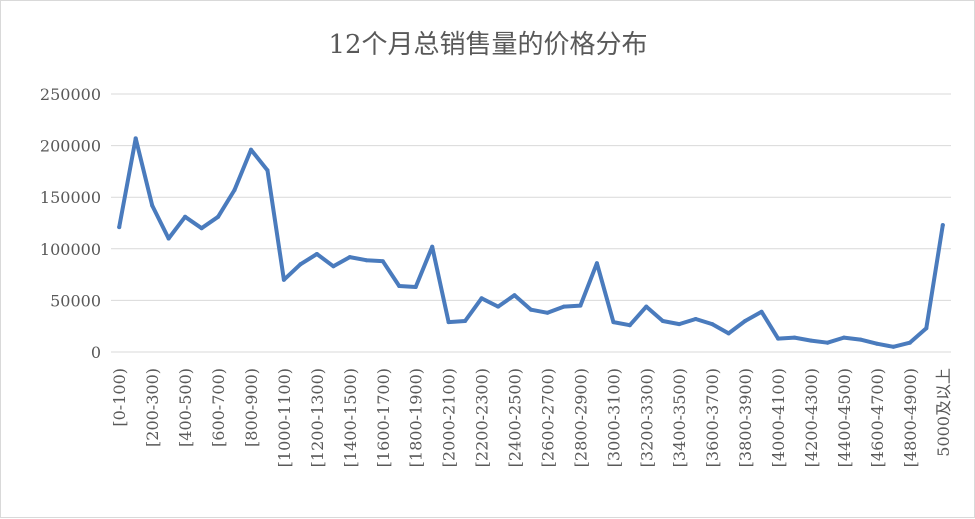 The height and width of the screenshot is (519, 975). Describe the element at coordinates (877, 417) in the screenshot. I see `x-tick-label: [4600-4700)` at that location.